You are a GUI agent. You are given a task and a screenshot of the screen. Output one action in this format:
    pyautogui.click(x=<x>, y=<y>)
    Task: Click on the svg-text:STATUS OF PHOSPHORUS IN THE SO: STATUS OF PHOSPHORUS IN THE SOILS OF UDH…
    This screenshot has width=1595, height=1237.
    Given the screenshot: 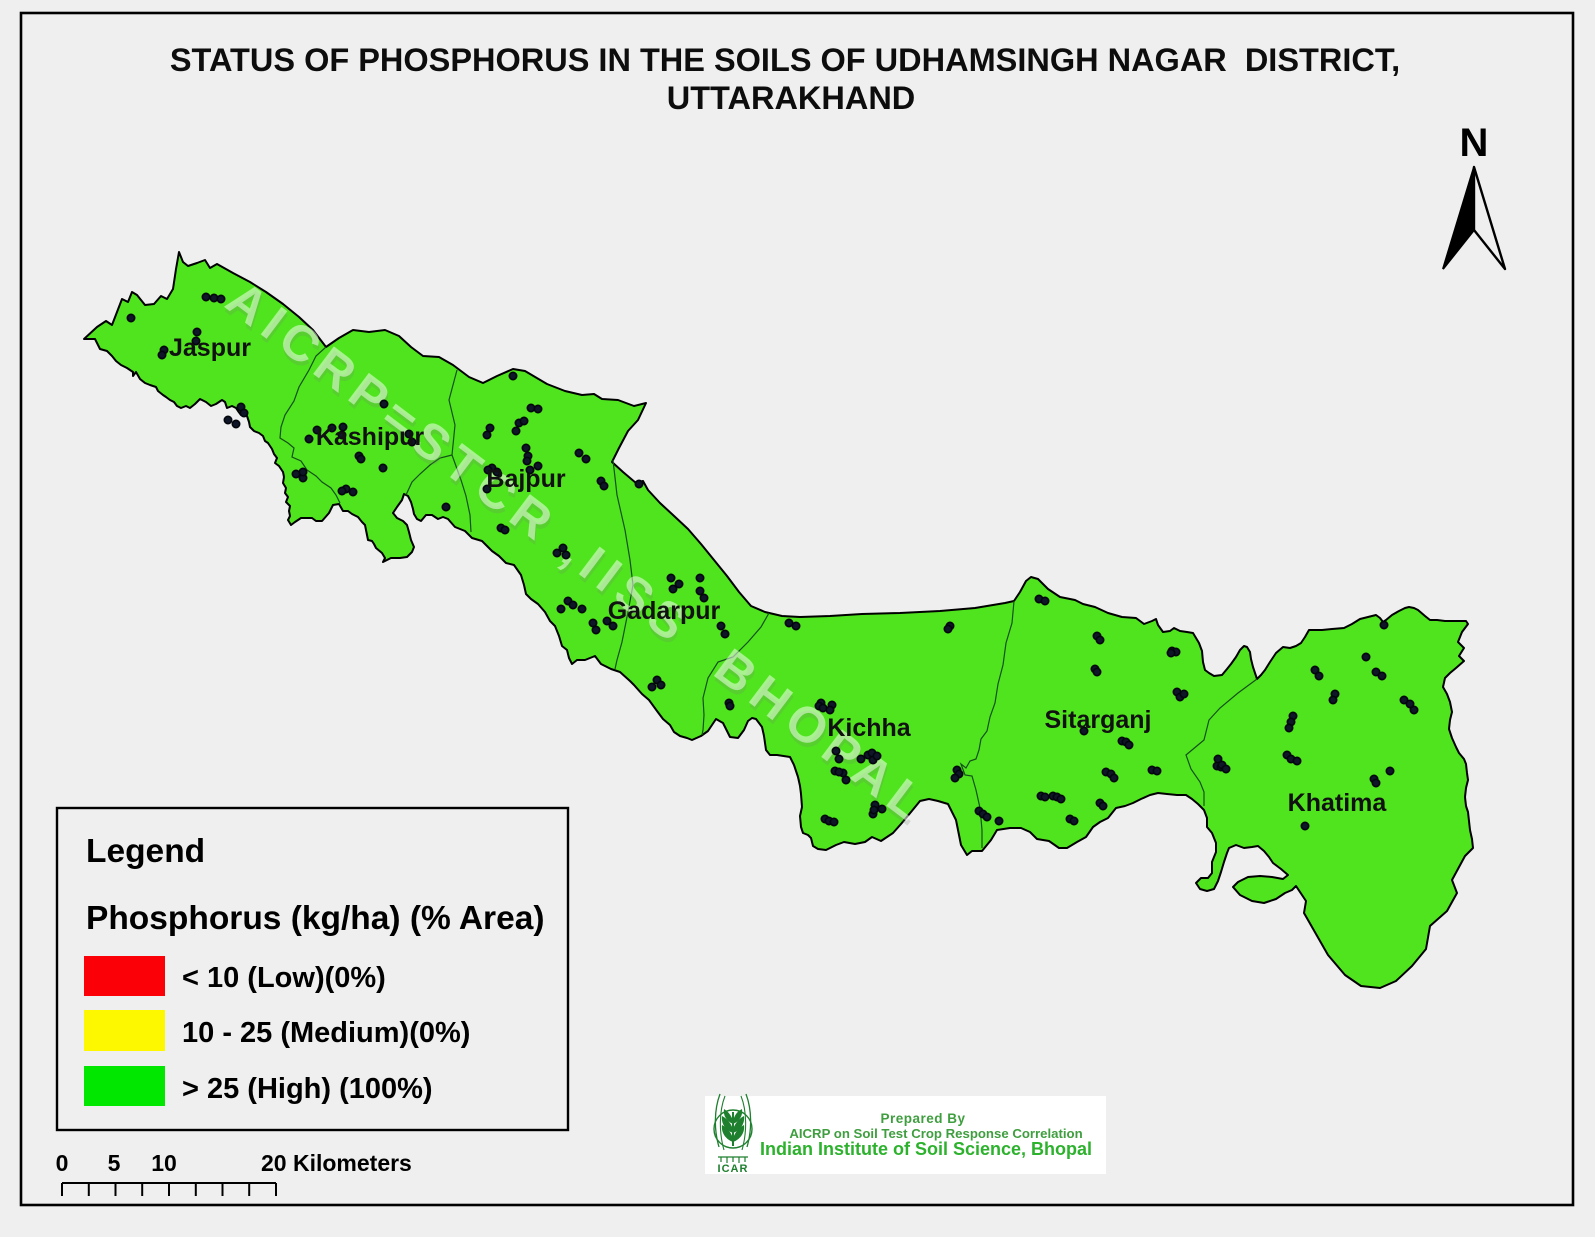 What is the action you would take?
    pyautogui.click(x=785, y=60)
    